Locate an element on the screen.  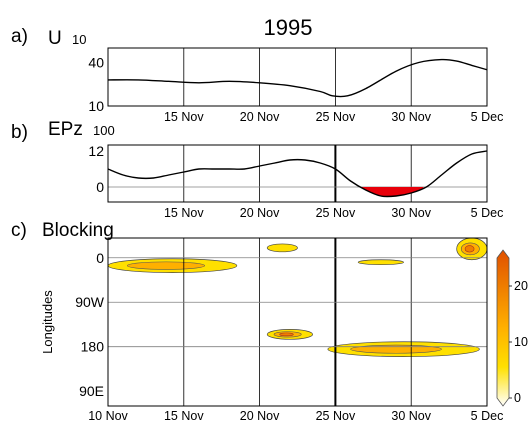
chart-title: 1995 is located at coordinates (288, 27).